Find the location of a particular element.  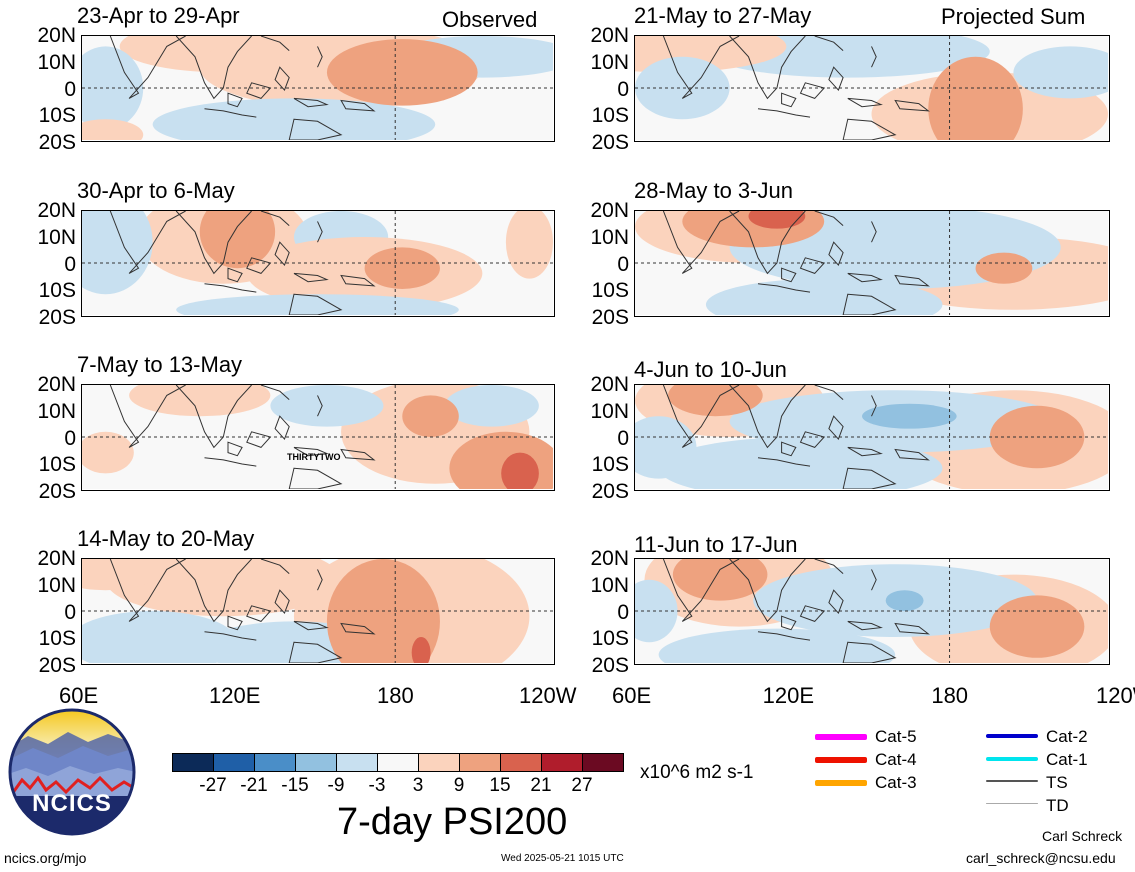

lon-label: 120E is located at coordinates (235, 695).